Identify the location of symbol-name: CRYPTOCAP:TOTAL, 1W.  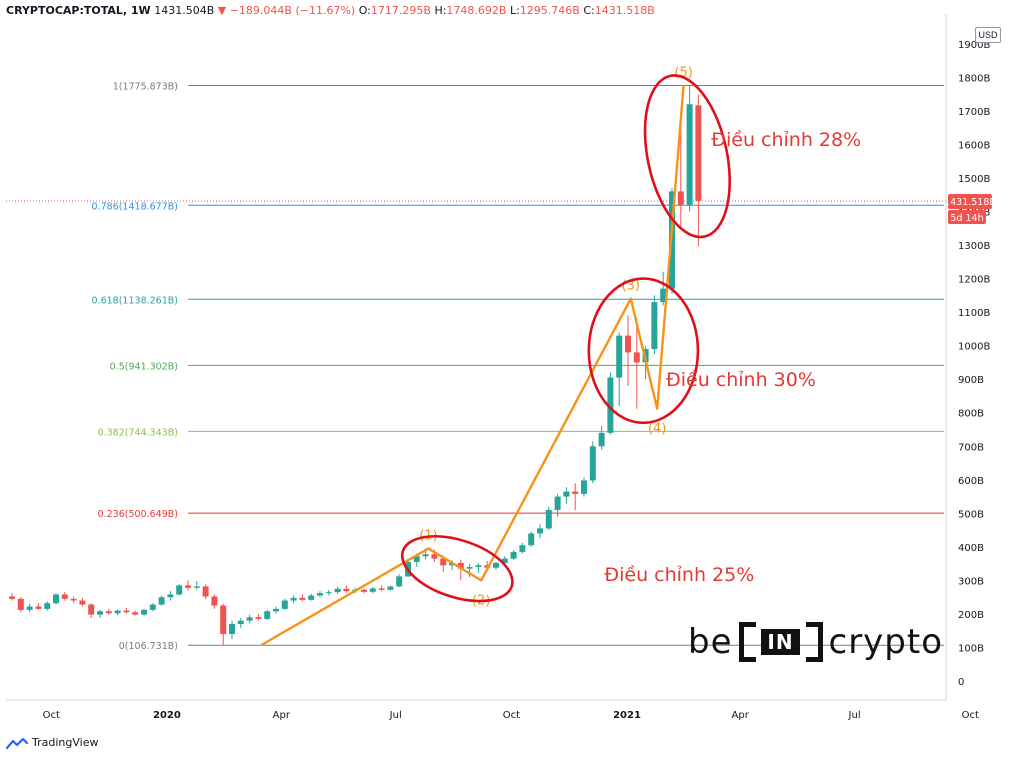
(78, 10).